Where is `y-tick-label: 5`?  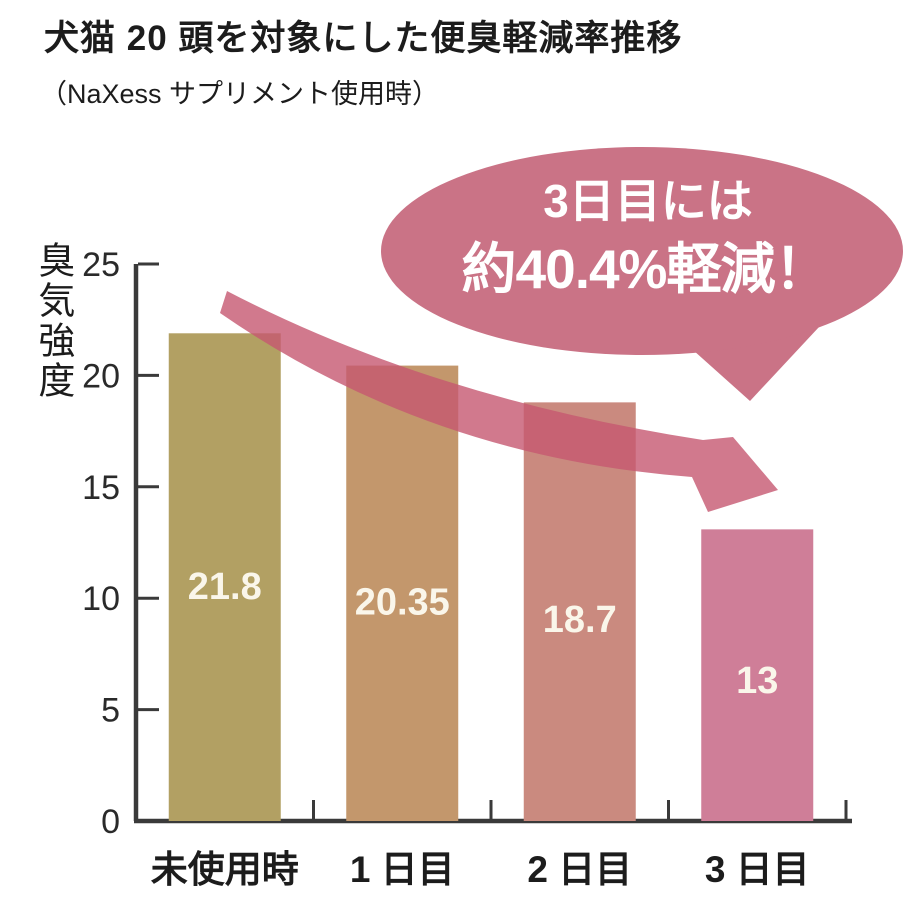
y-tick-label: 5 is located at coordinates (110, 711).